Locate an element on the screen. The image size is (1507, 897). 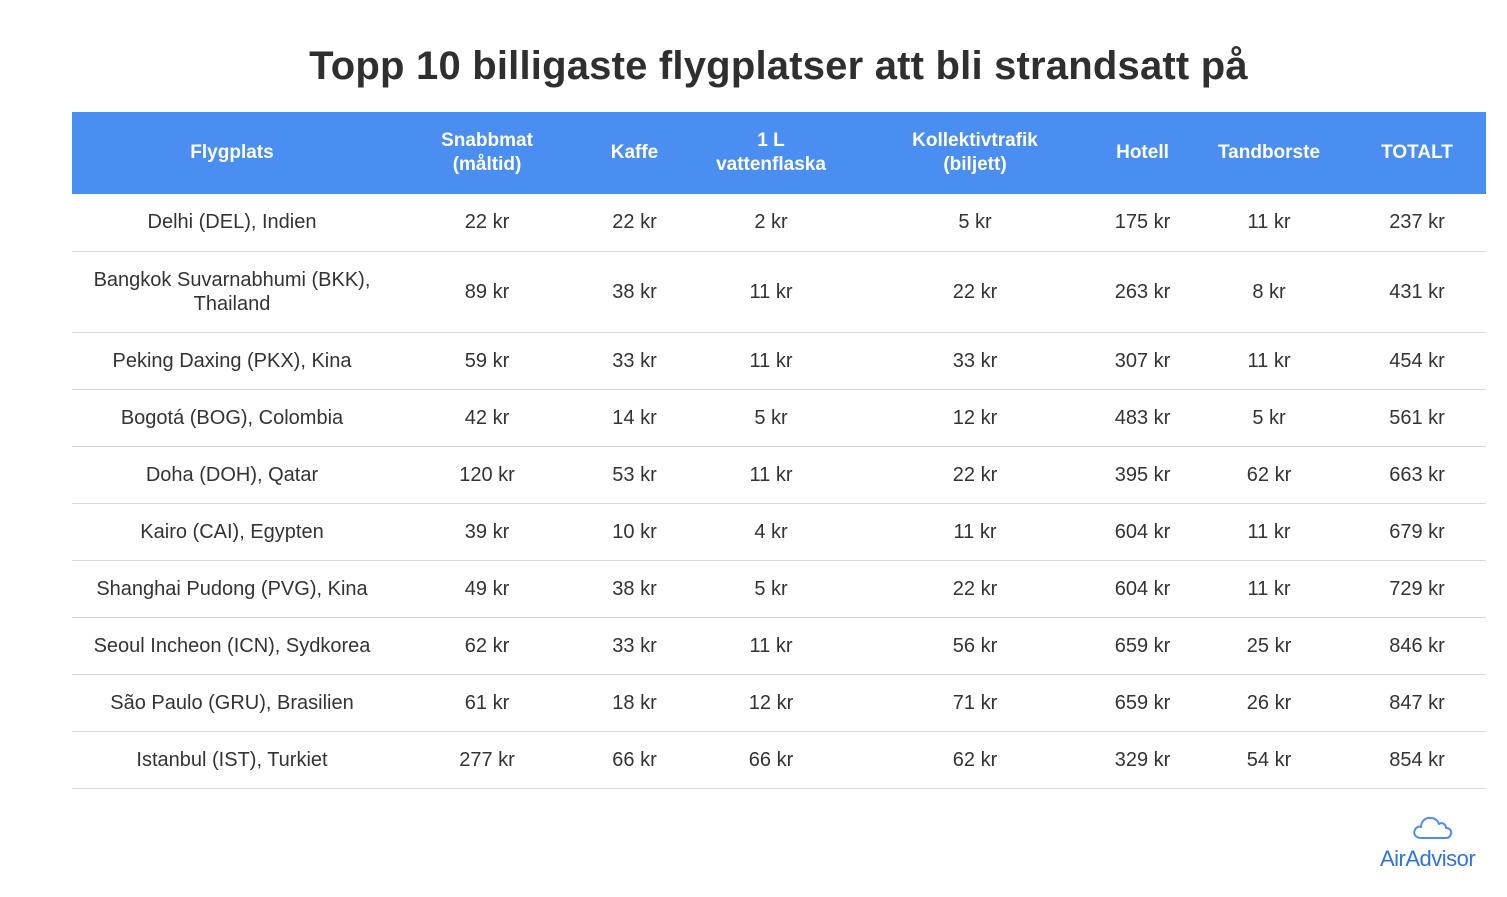
price-cell: 483 kr is located at coordinates (1142, 418).